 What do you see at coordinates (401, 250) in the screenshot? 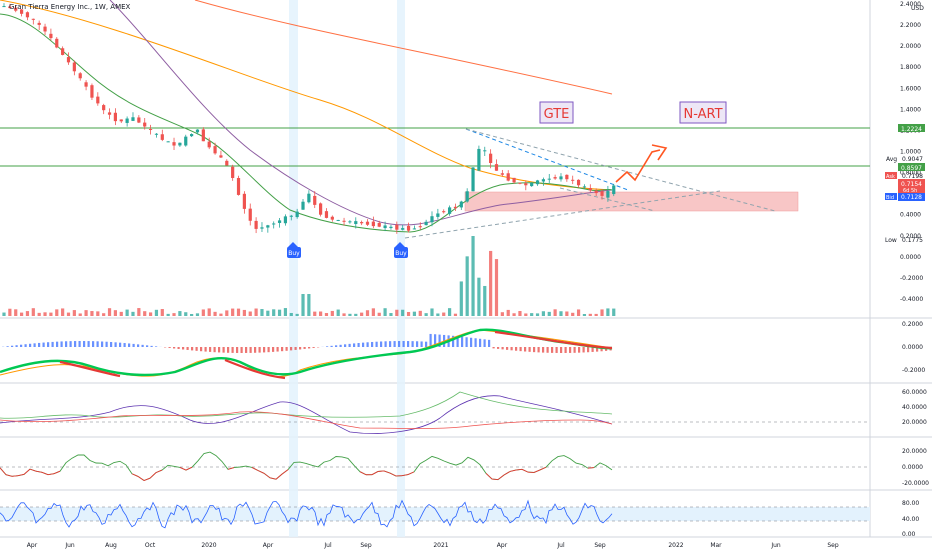
I see `buy-marker-2: Buy` at bounding box center [401, 250].